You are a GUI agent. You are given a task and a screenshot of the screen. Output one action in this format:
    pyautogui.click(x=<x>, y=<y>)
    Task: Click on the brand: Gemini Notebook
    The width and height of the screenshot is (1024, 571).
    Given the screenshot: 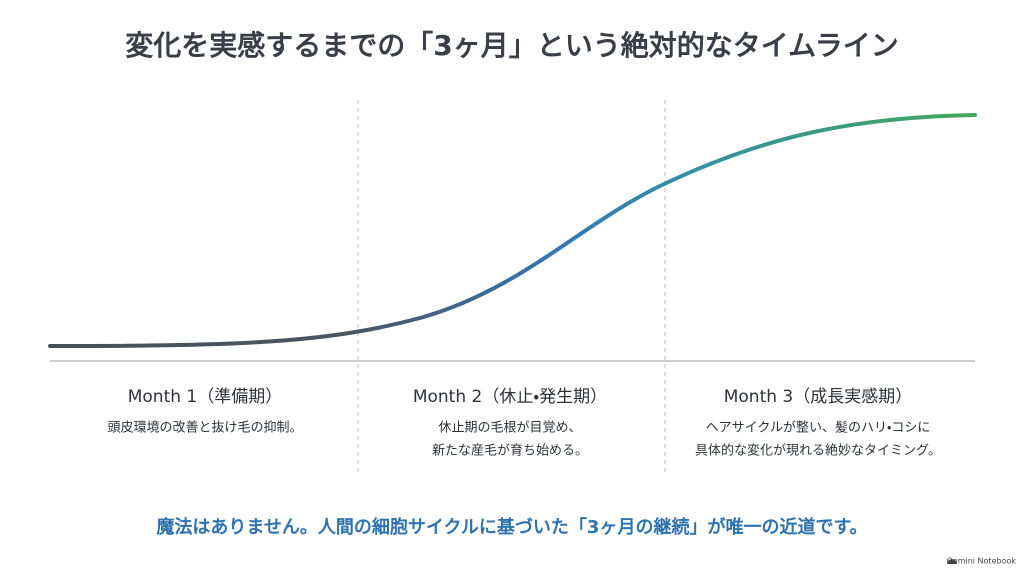 What is the action you would take?
    pyautogui.click(x=982, y=561)
    